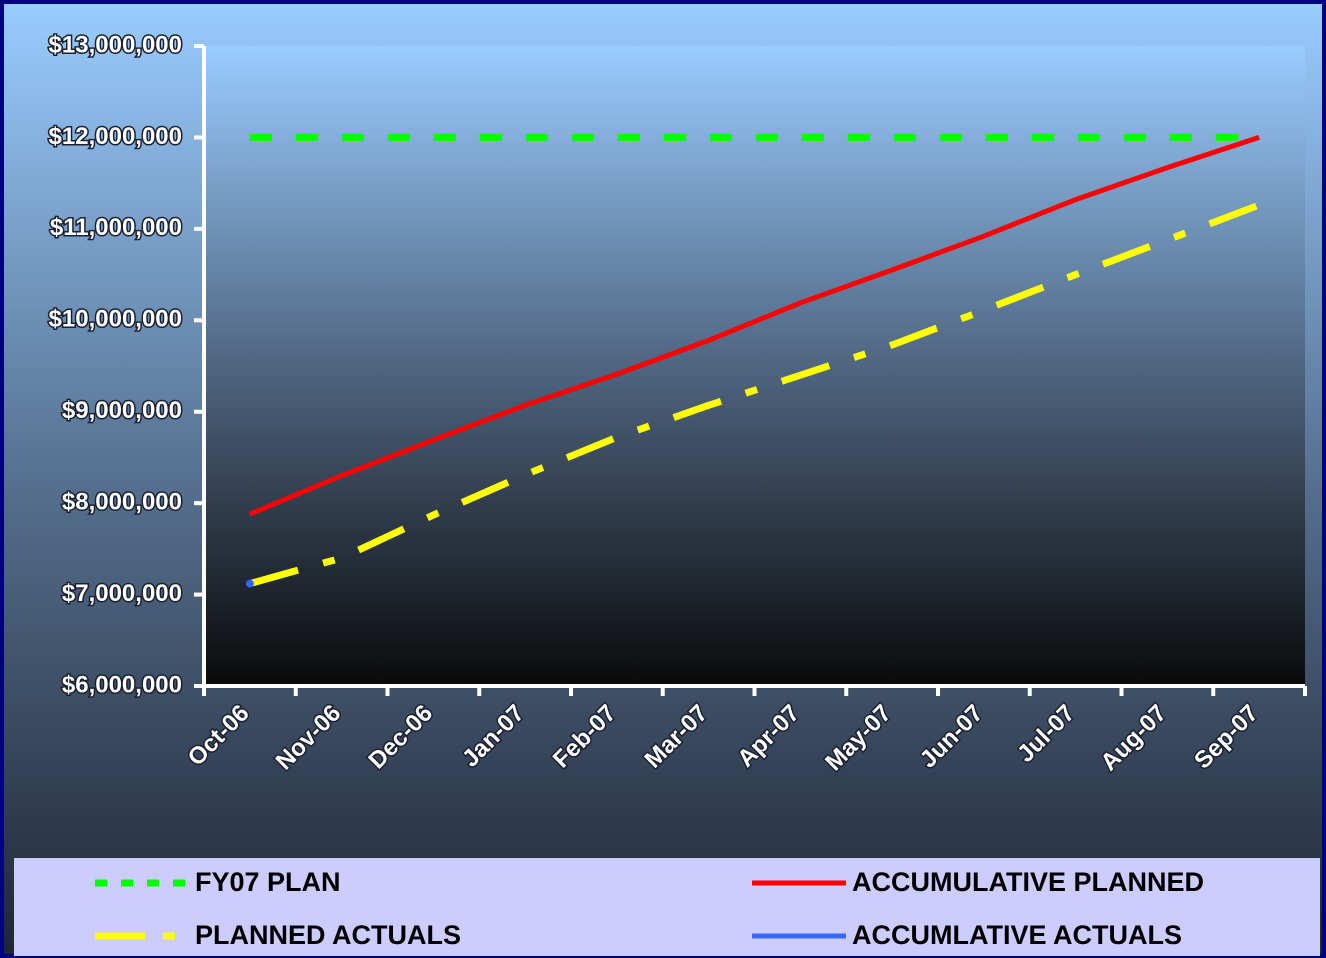 The height and width of the screenshot is (958, 1326). Describe the element at coordinates (122, 593) in the screenshot. I see `y-tick-label: $7,000,000` at that location.